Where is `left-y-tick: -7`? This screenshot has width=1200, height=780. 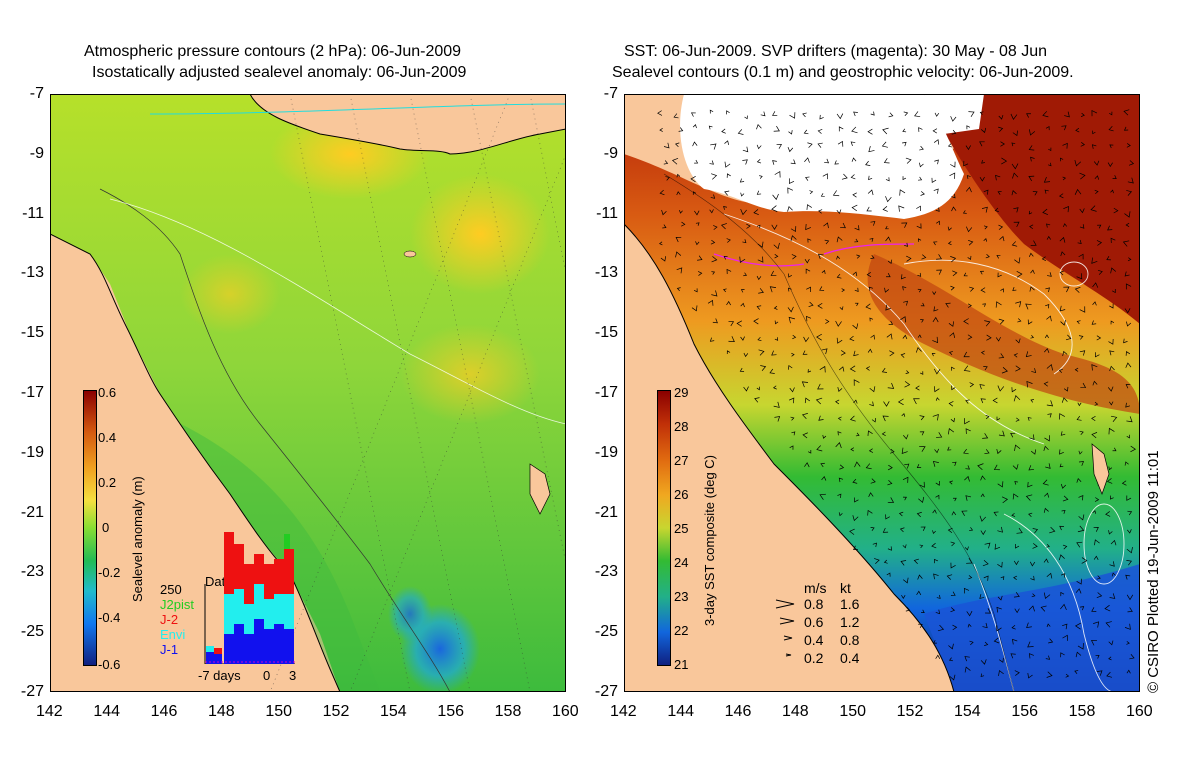
left-y-tick: -7 is located at coordinates (36, 93).